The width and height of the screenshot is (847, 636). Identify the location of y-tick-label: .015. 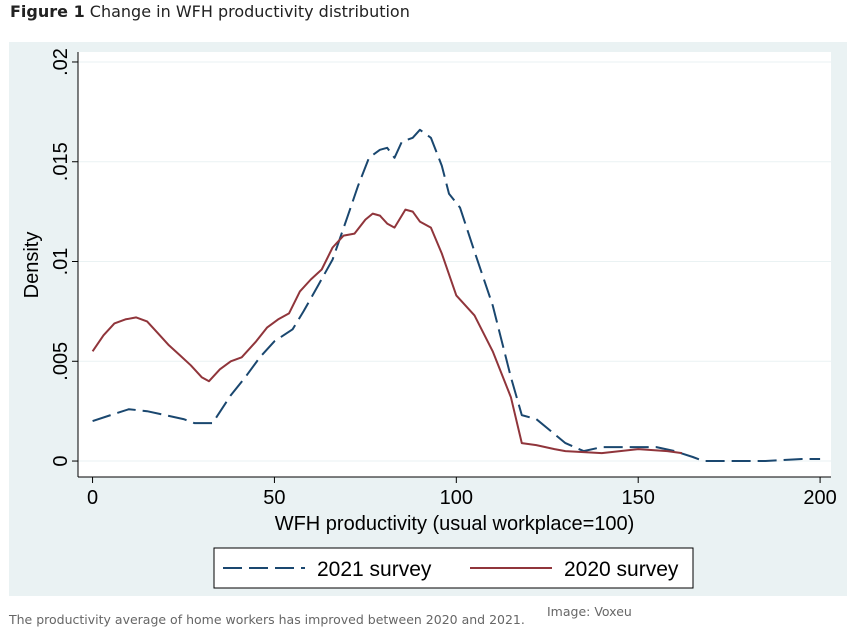
(61, 161).